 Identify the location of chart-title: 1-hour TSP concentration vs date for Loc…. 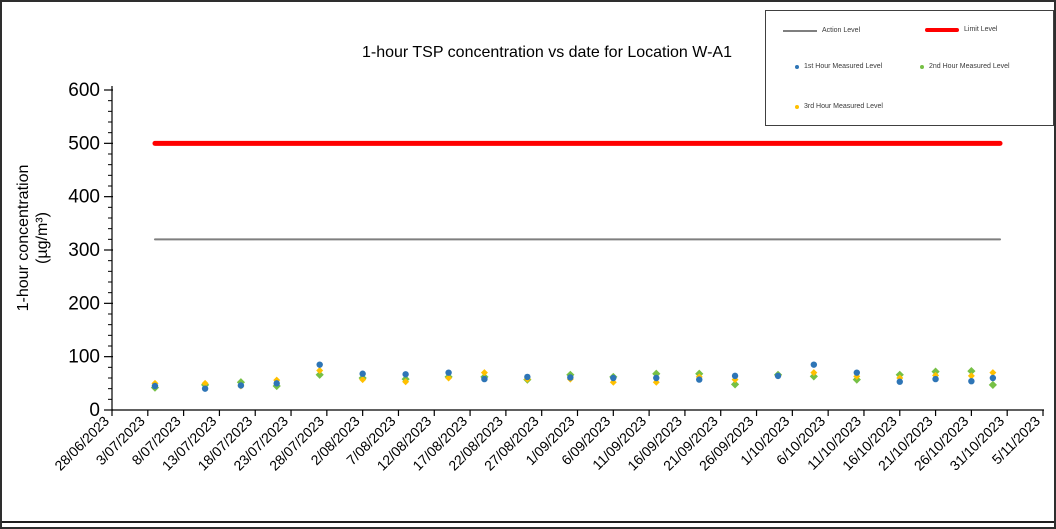
(547, 52).